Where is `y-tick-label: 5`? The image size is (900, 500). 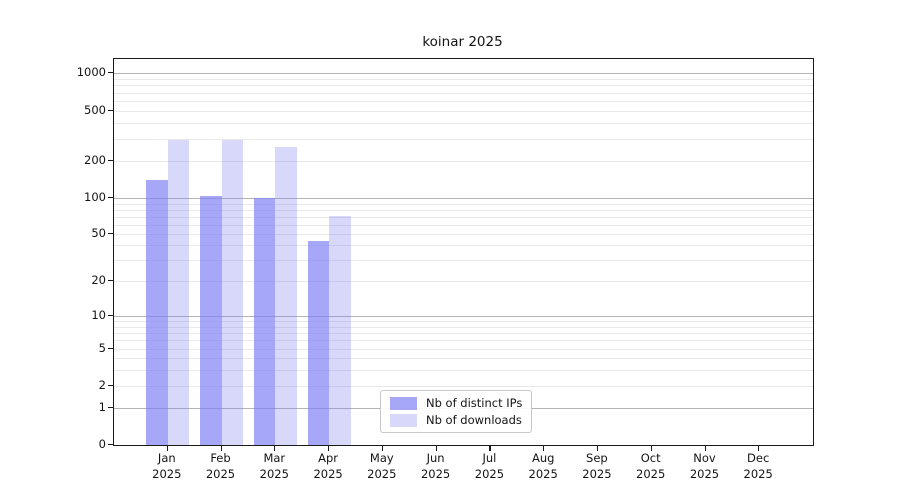 y-tick-label: 5 is located at coordinates (102, 348).